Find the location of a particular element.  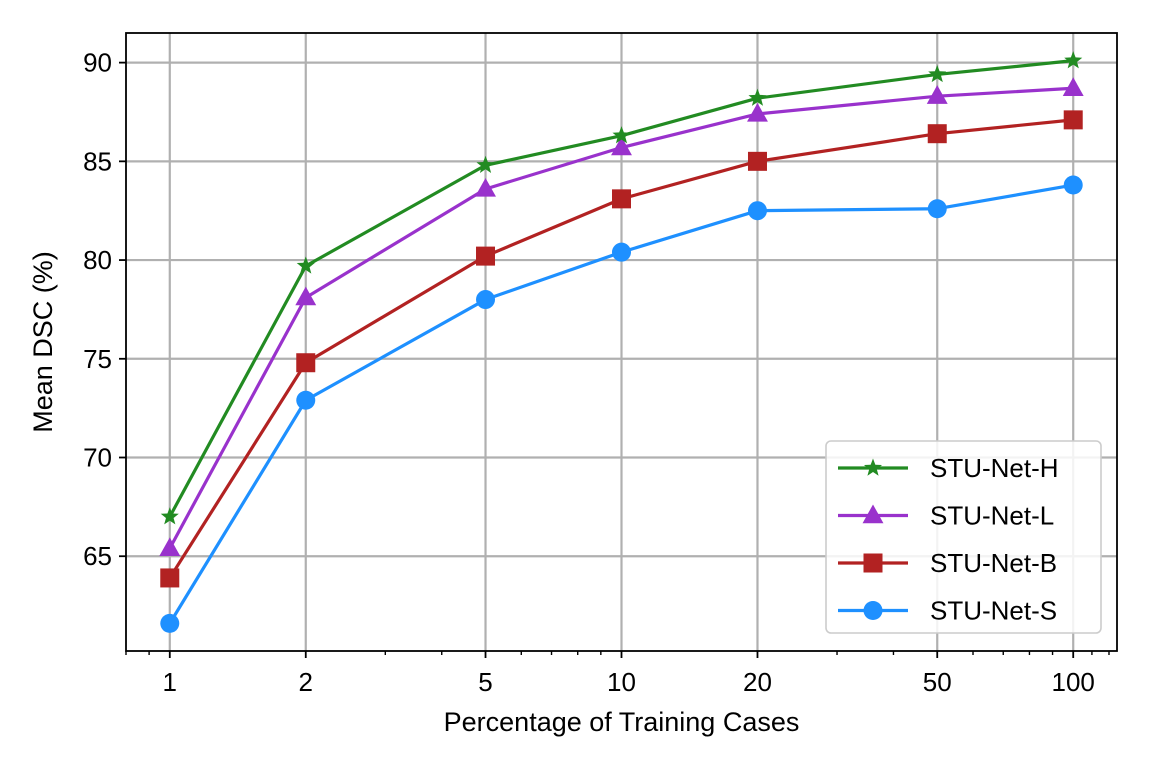

y-axis-title: Mean DSC (%) is located at coordinates (43, 342).